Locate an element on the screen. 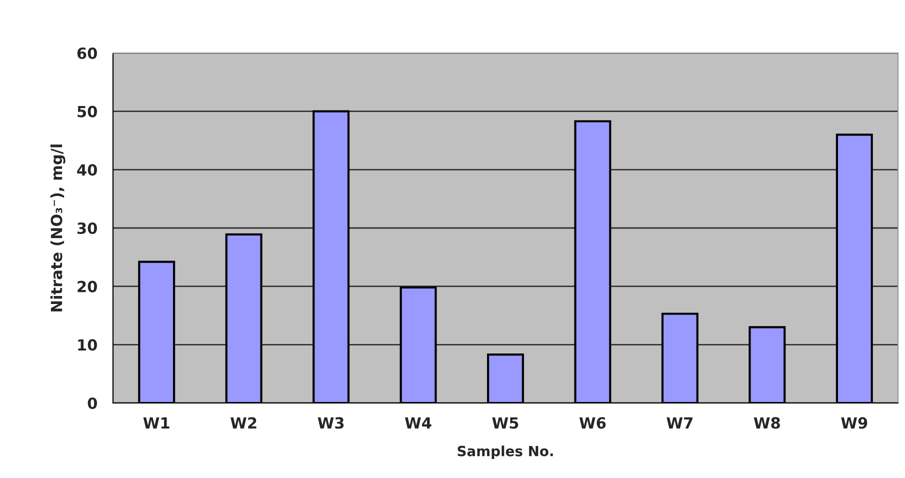 Image resolution: width=905 pixels, height=478 pixels. x-tick-label: W3 is located at coordinates (331, 423).